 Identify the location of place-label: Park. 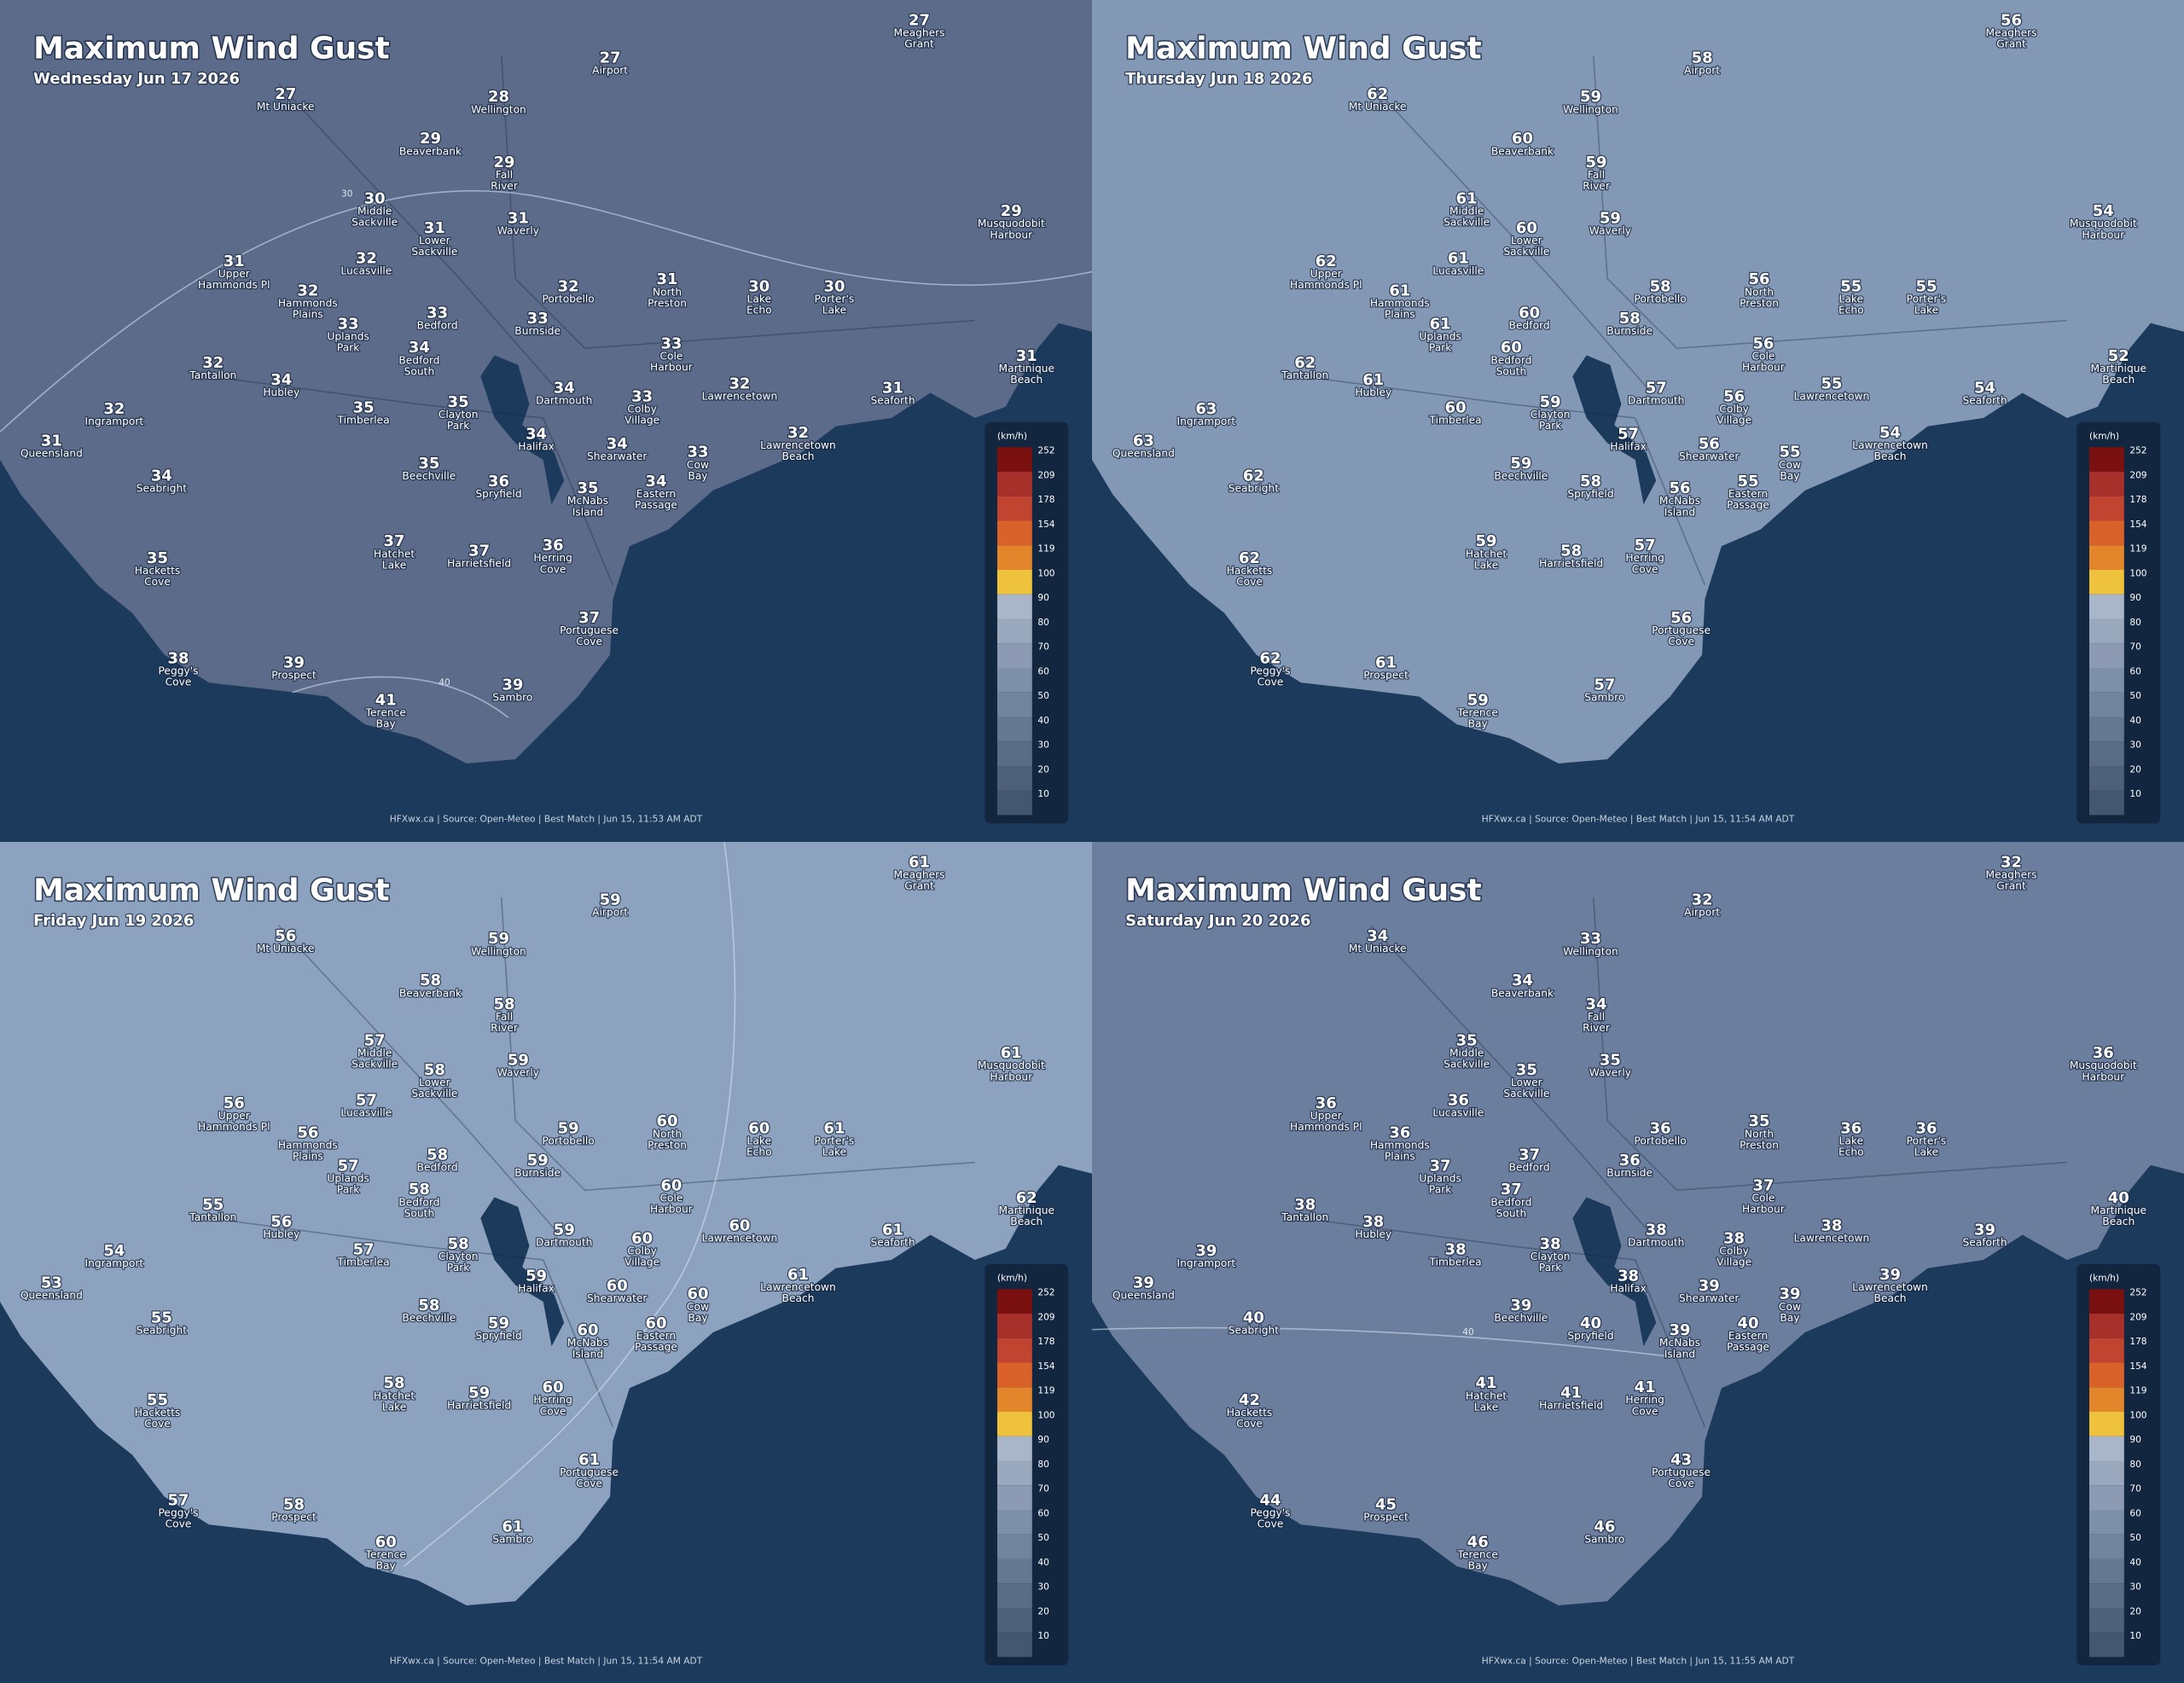
(1440, 348).